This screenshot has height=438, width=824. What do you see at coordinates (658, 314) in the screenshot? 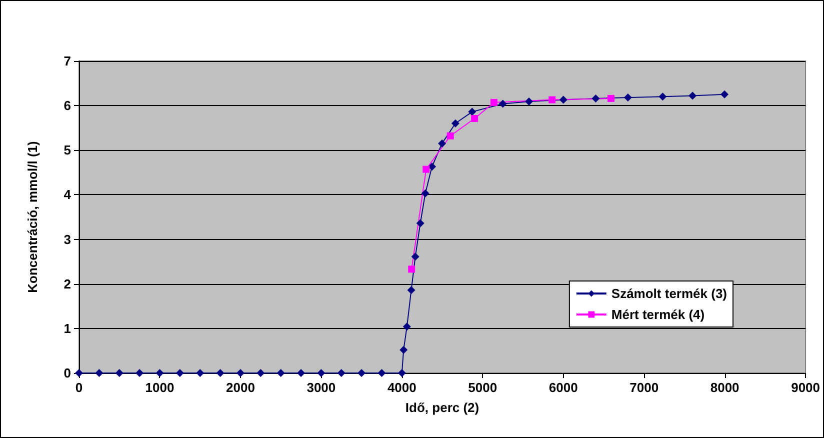
I see `legend-label: Mért termék (4)` at bounding box center [658, 314].